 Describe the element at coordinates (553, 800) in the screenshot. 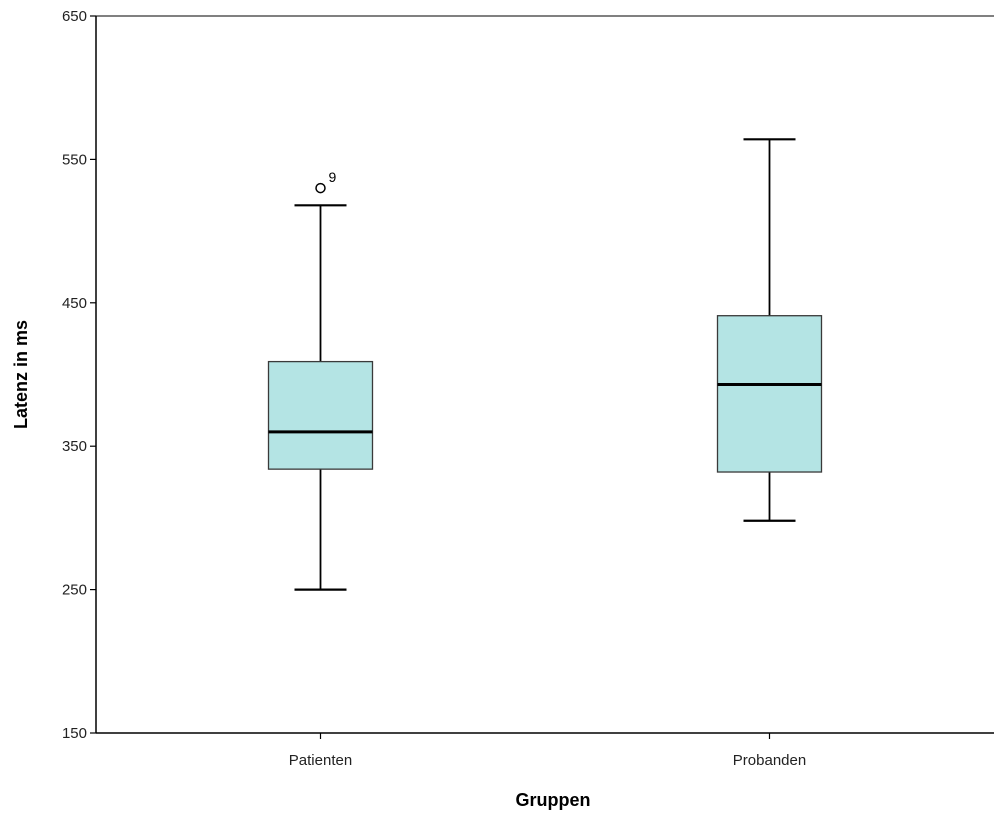

I see `x-axis-label: Gruppen` at that location.